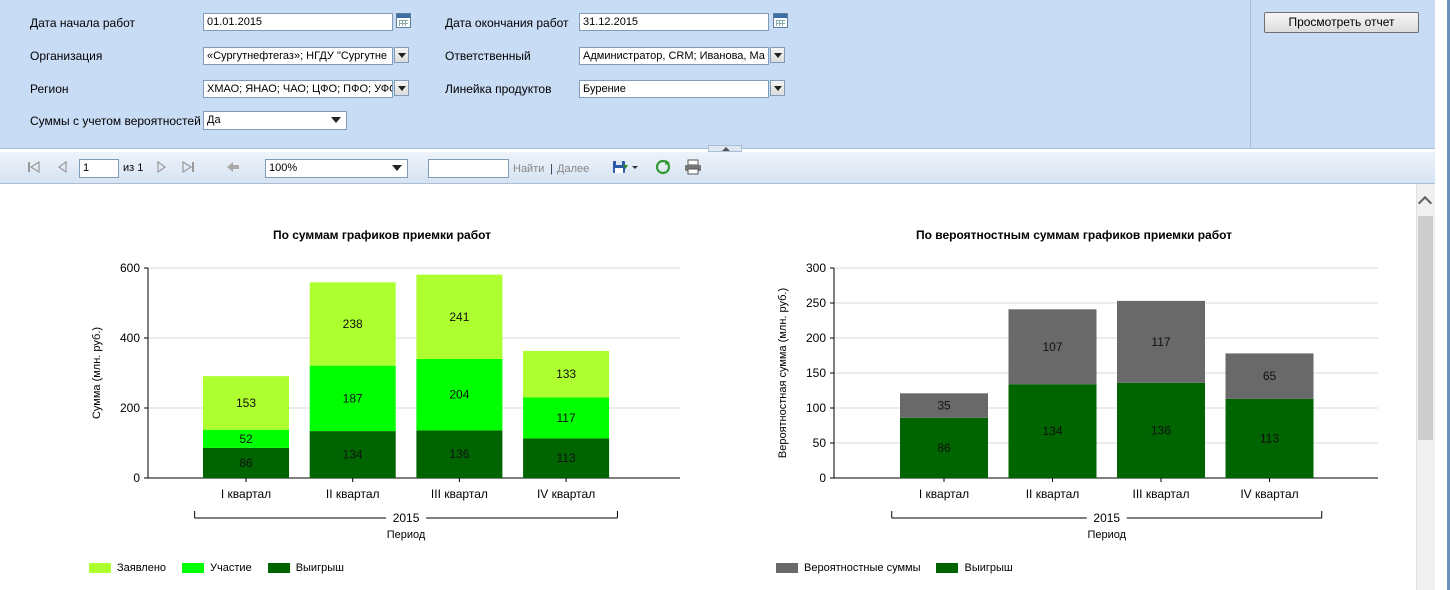 The image size is (1450, 590). I want to click on y-tick-label: 100, so click(816, 408).